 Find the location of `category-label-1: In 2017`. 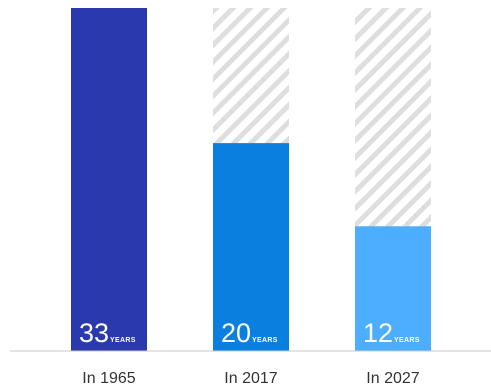

category-label-1: In 2017 is located at coordinates (250, 378).